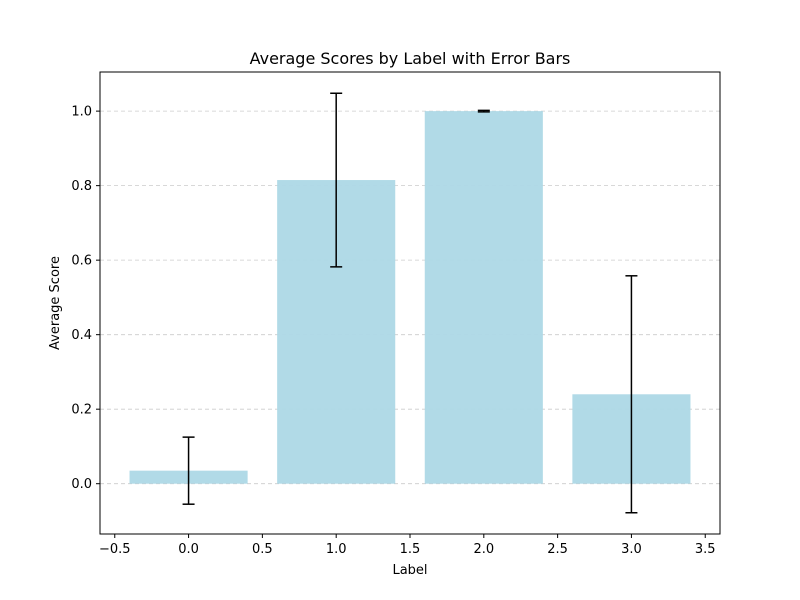  What do you see at coordinates (188, 549) in the screenshot?
I see `x-tick-label: 0.0` at bounding box center [188, 549].